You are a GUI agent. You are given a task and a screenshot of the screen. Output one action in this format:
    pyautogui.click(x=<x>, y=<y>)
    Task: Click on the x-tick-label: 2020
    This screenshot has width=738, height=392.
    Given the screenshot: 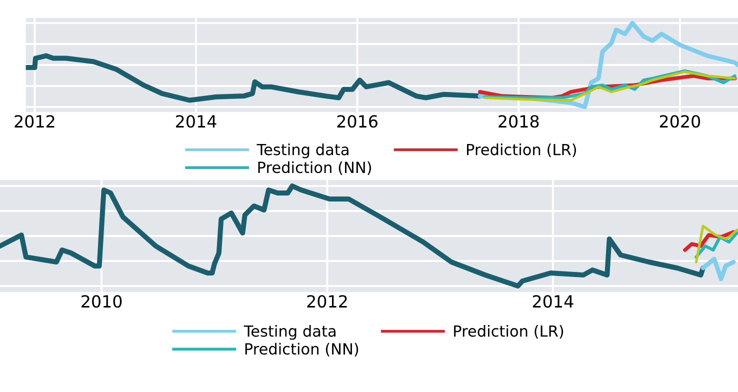 What is the action you would take?
    pyautogui.click(x=680, y=121)
    